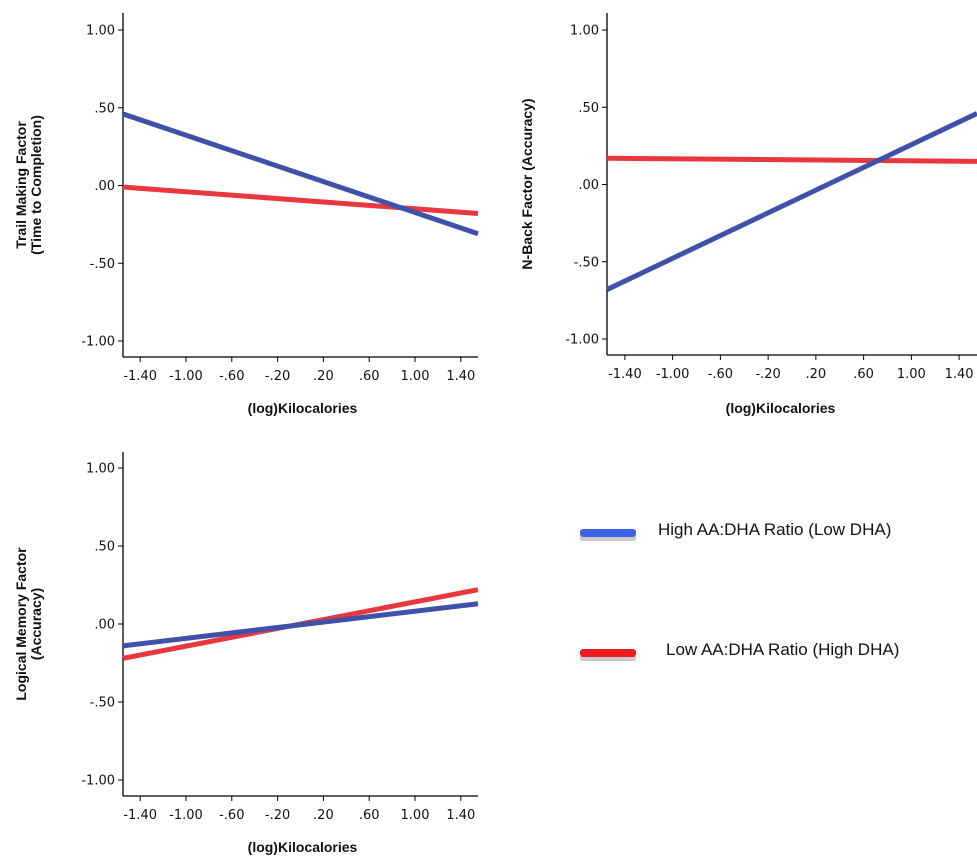  What do you see at coordinates (36, 624) in the screenshot?
I see `y-axis-title-line: (Accuracy)` at bounding box center [36, 624].